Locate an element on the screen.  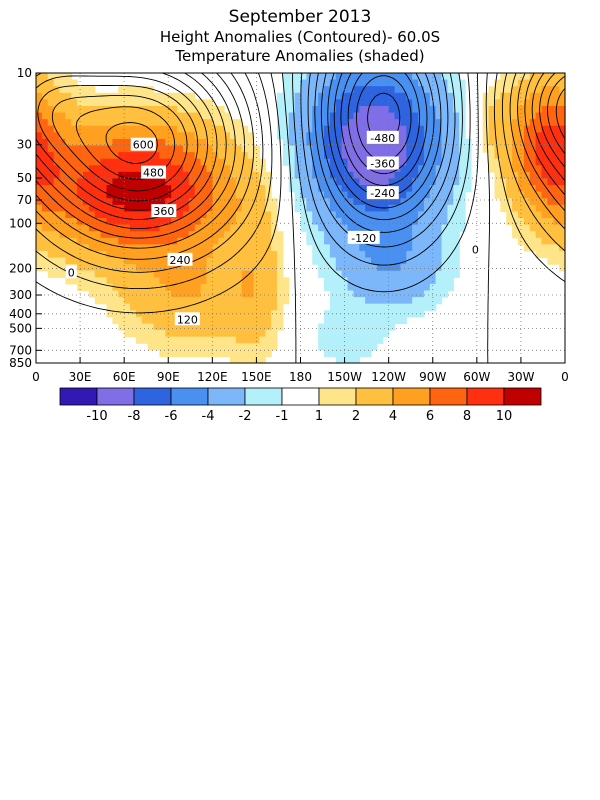
contour-label-bg is located at coordinates (382, 137).